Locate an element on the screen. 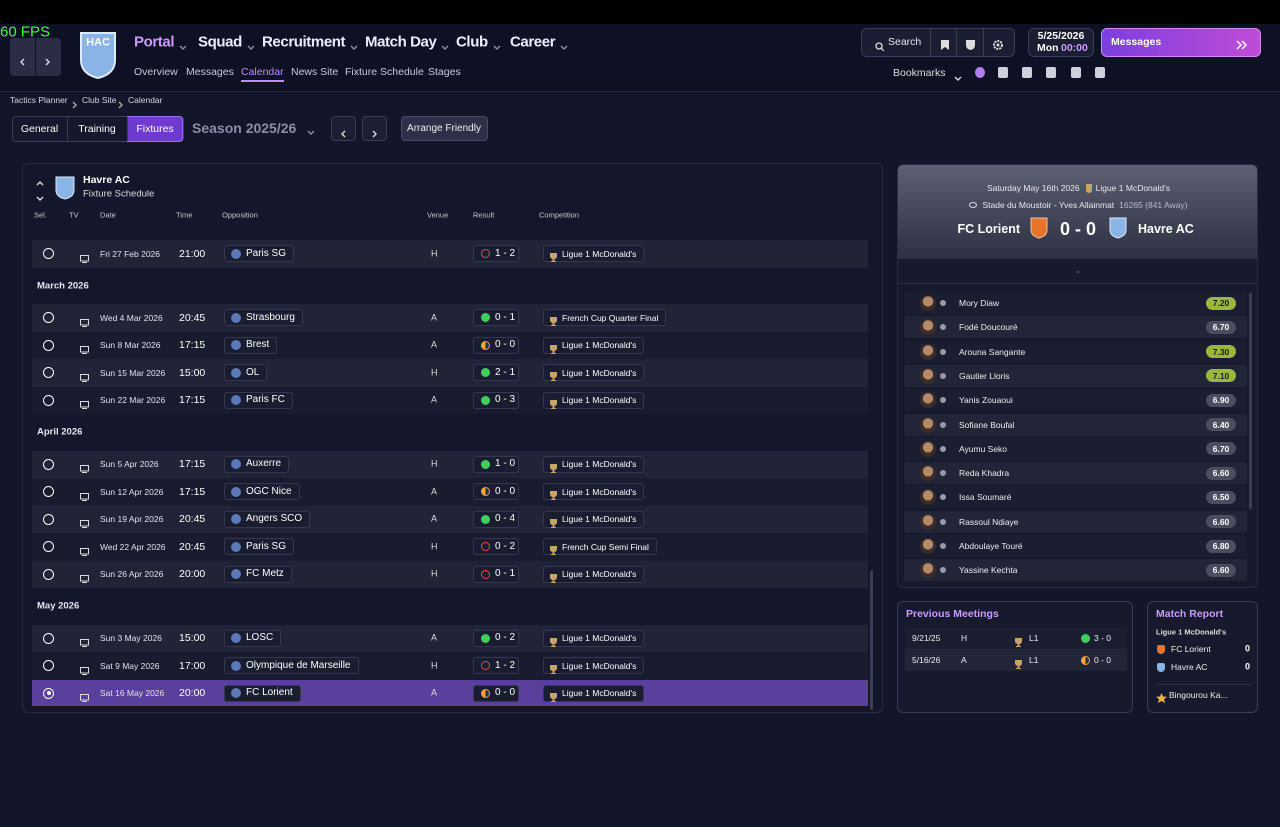 The width and height of the screenshot is (1280, 827). opponent-name: FC Metz is located at coordinates (265, 574).